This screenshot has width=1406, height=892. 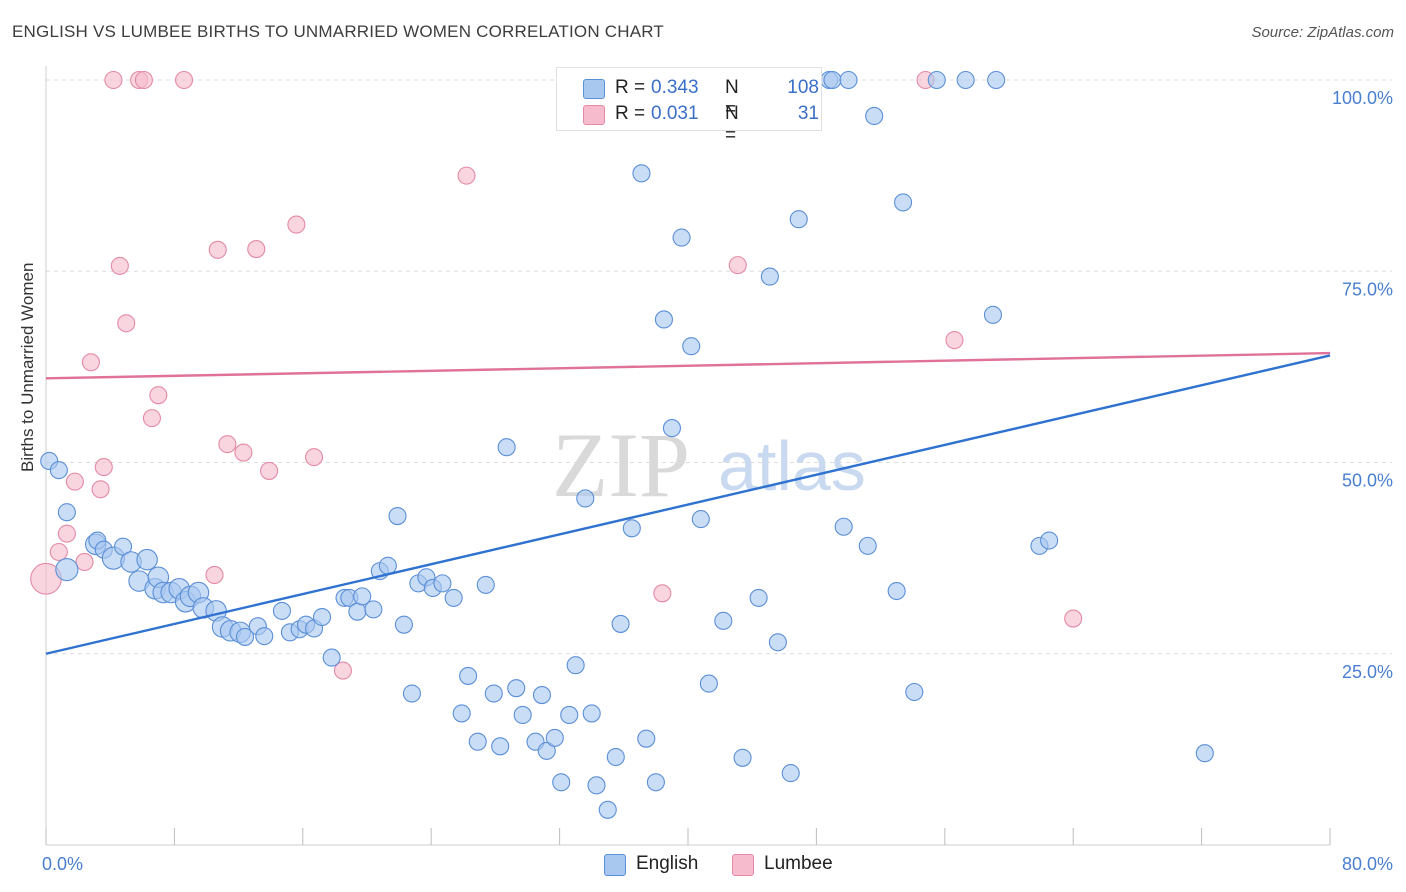 What do you see at coordinates (675, 87) in the screenshot?
I see `english-r-value: 0.343` at bounding box center [675, 87].